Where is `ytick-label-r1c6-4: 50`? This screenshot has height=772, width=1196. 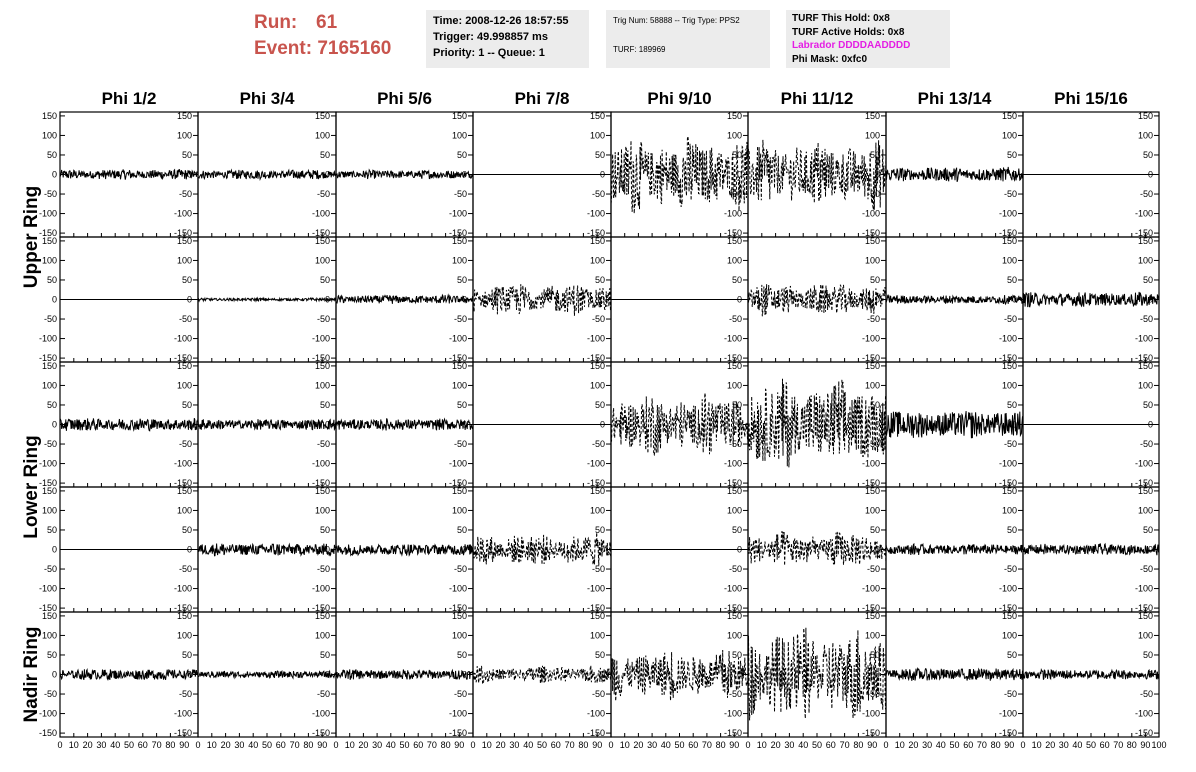 ytick-label-r1c6-4: 50 is located at coordinates (875, 155).